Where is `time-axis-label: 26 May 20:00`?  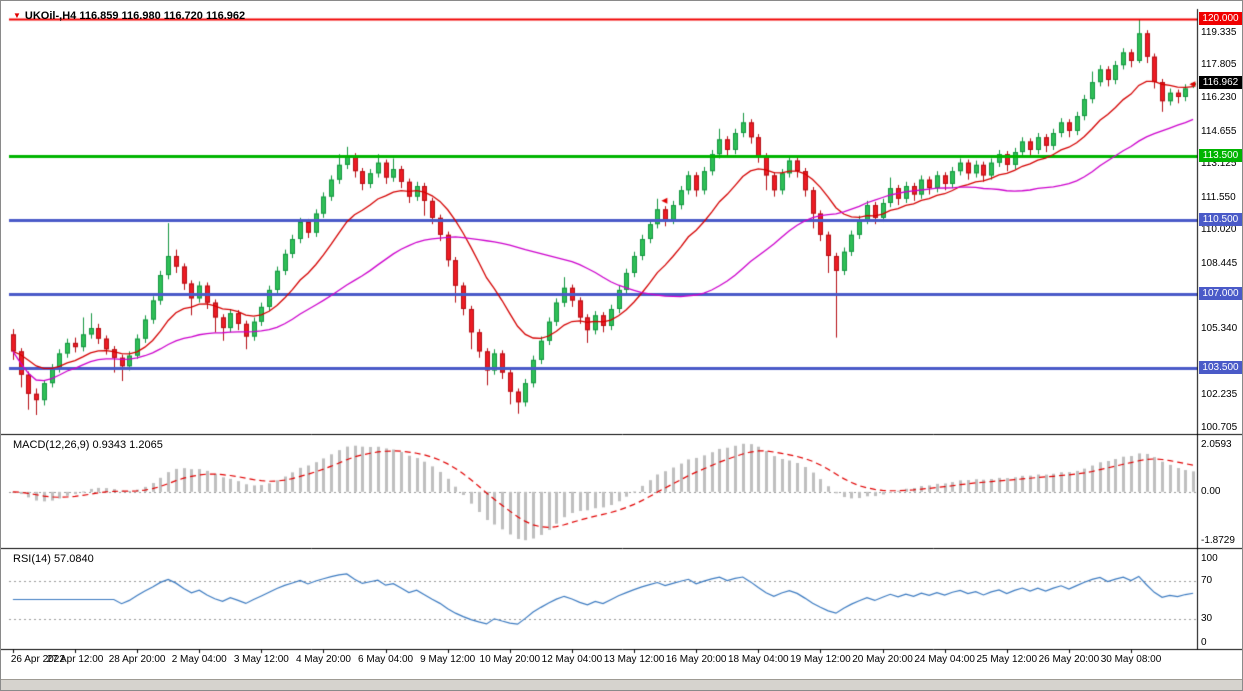
time-axis-label: 26 May 20:00 is located at coordinates (1069, 659).